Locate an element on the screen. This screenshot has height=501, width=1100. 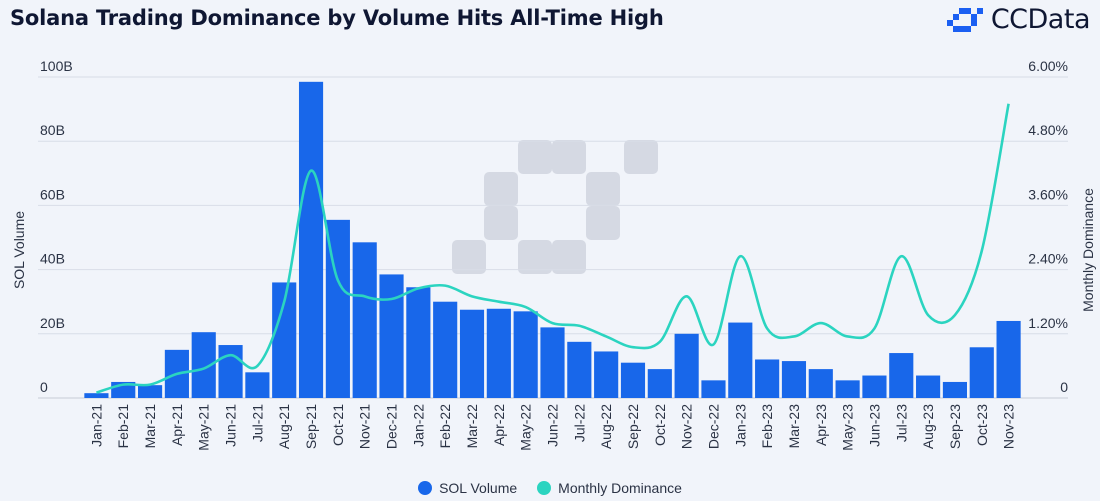
x-tick-label: Nov-21 is located at coordinates (365, 426).